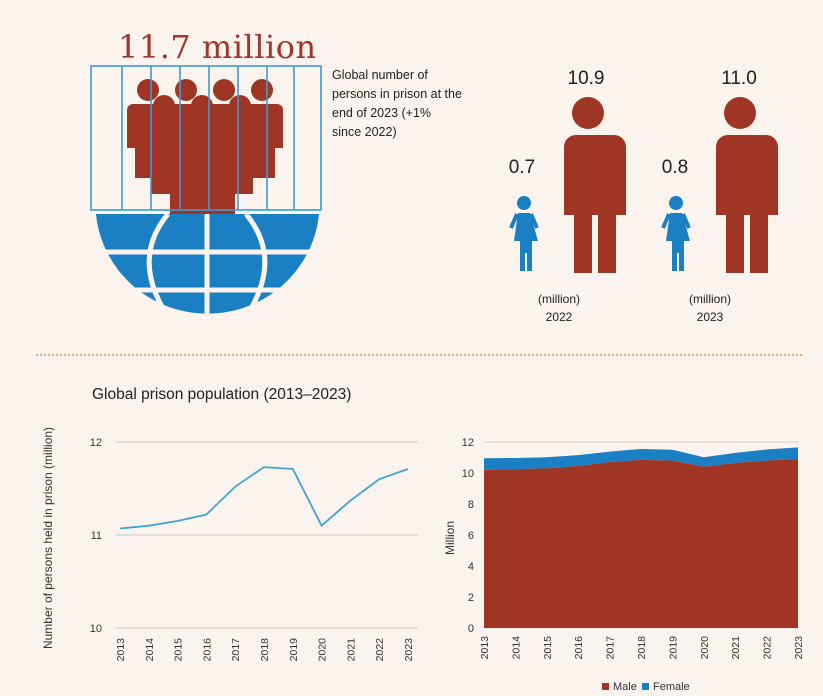 The height and width of the screenshot is (696, 823). I want to click on y-tick-label: 8, so click(471, 505).